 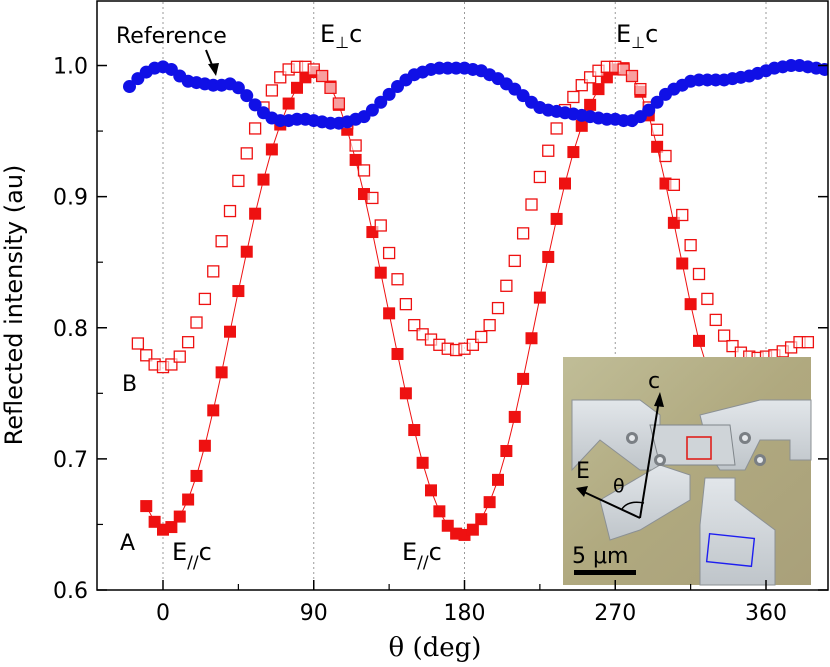 I want to click on reference-arrowhead, so click(x=213, y=69).